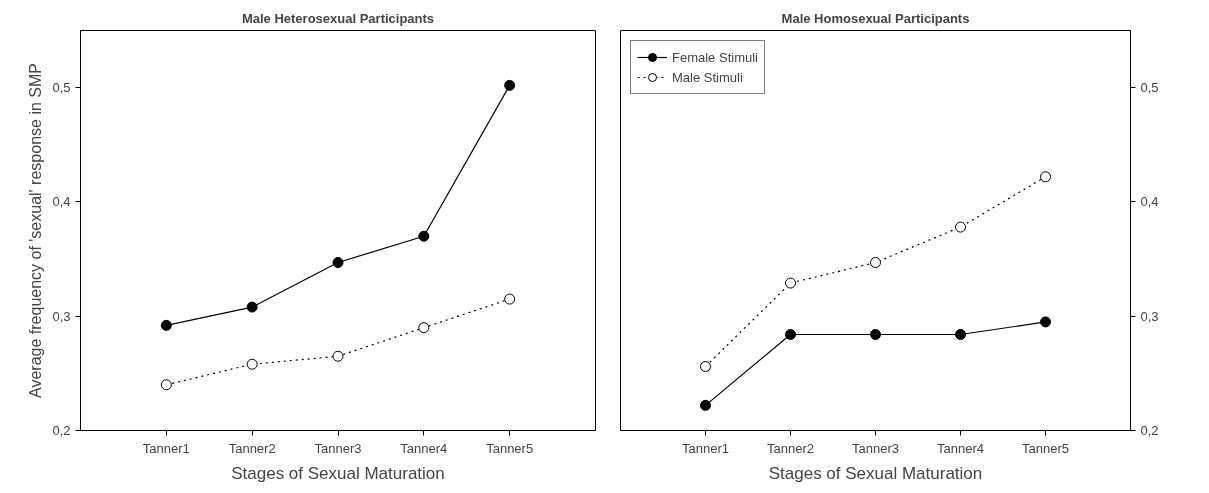 The image size is (1209, 493). What do you see at coordinates (875, 18) in the screenshot?
I see `chart-title: Male Homosexual Participants` at bounding box center [875, 18].